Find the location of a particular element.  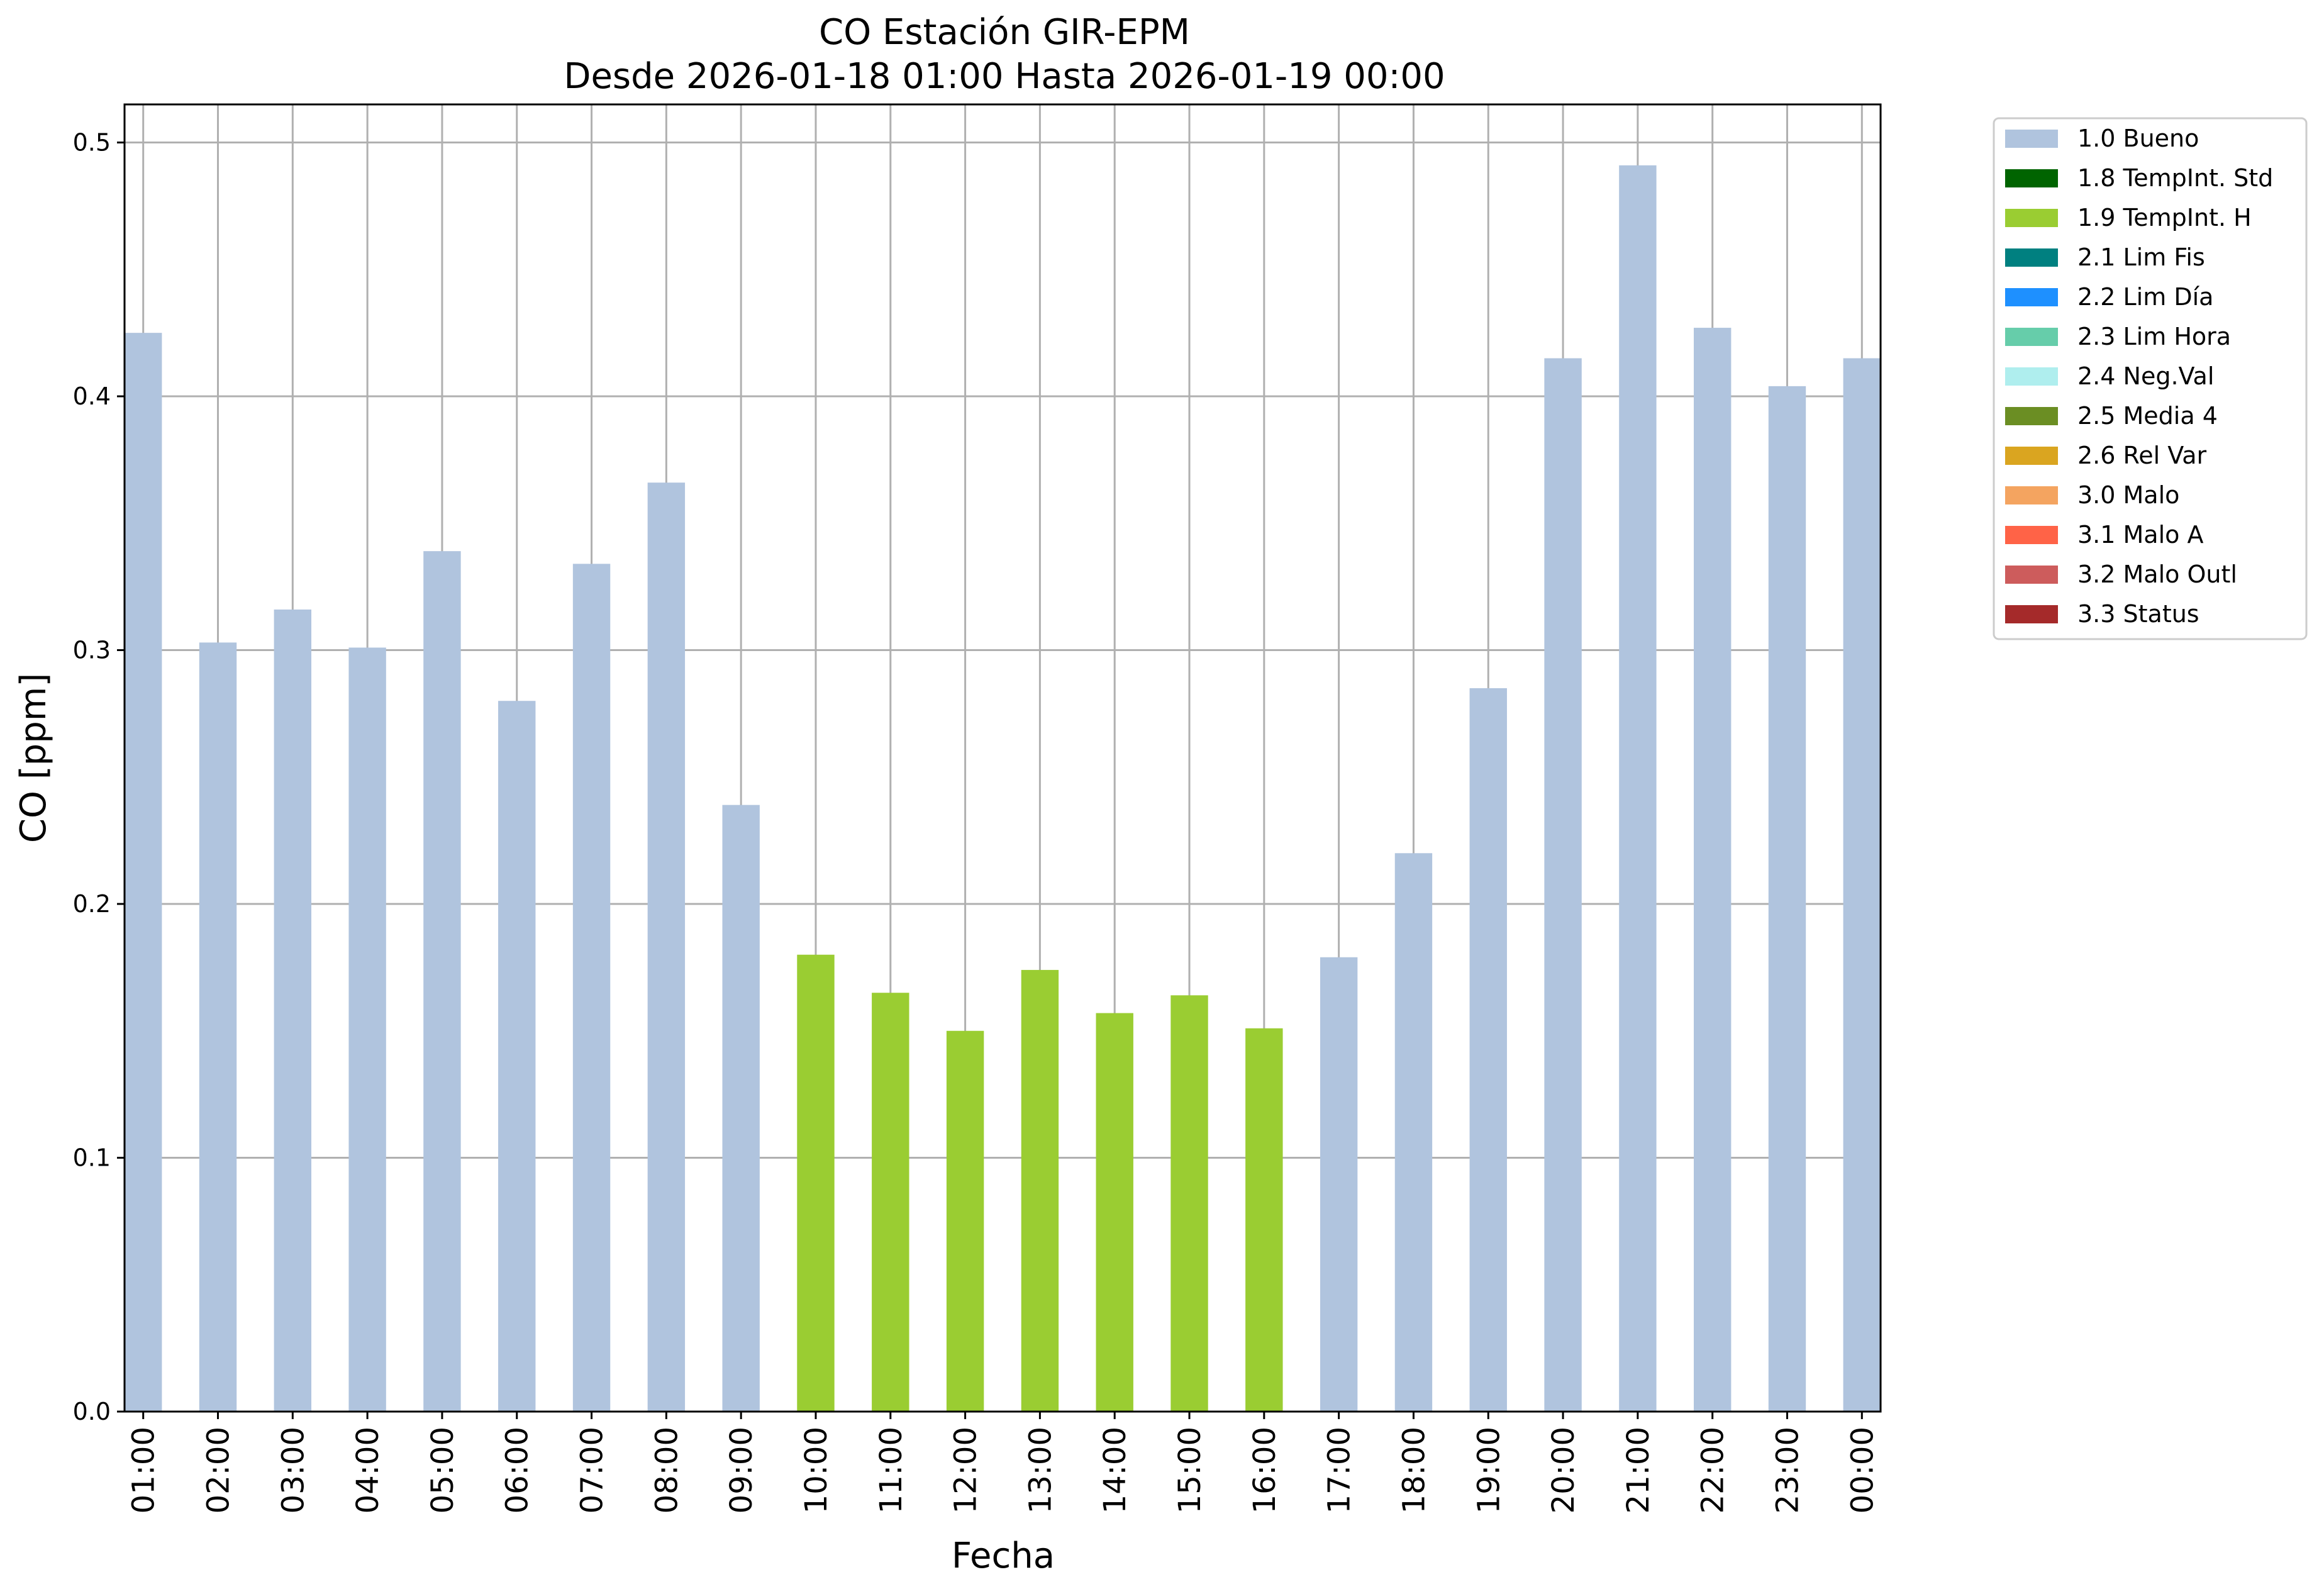

legend-label: 1.9 TempInt. H is located at coordinates (2164, 217).